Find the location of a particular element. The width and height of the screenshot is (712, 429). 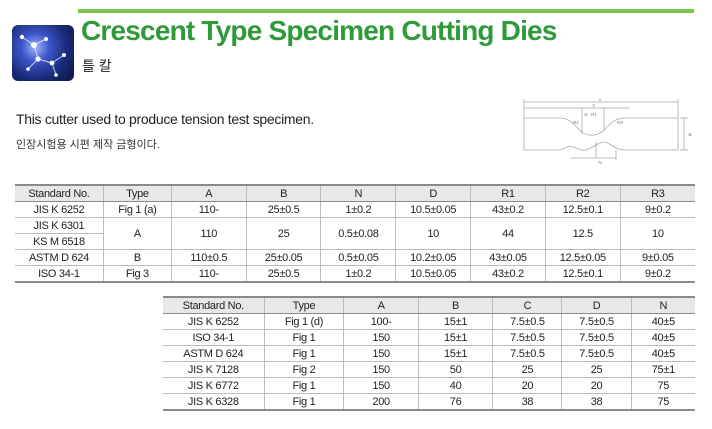

cell-a: 200 is located at coordinates (381, 402).